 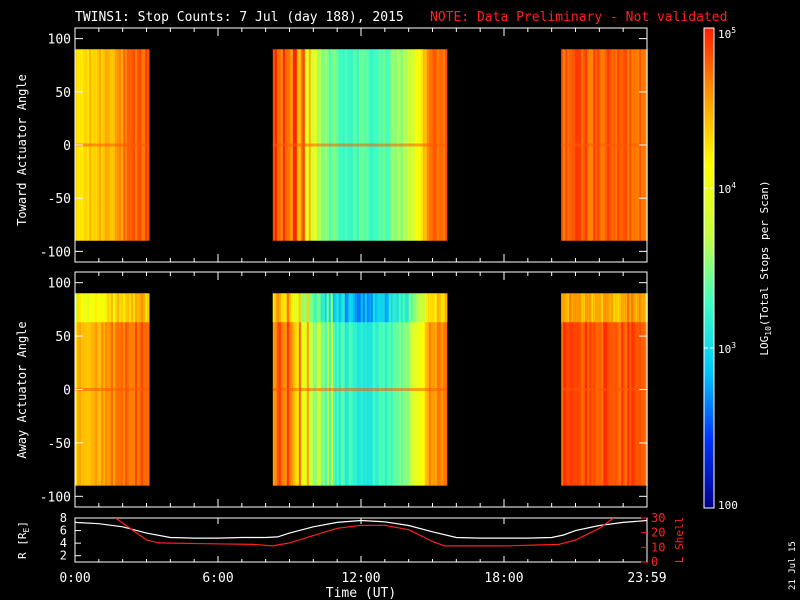 I want to click on lshell-ylabel: L Shell, so click(x=679, y=540).